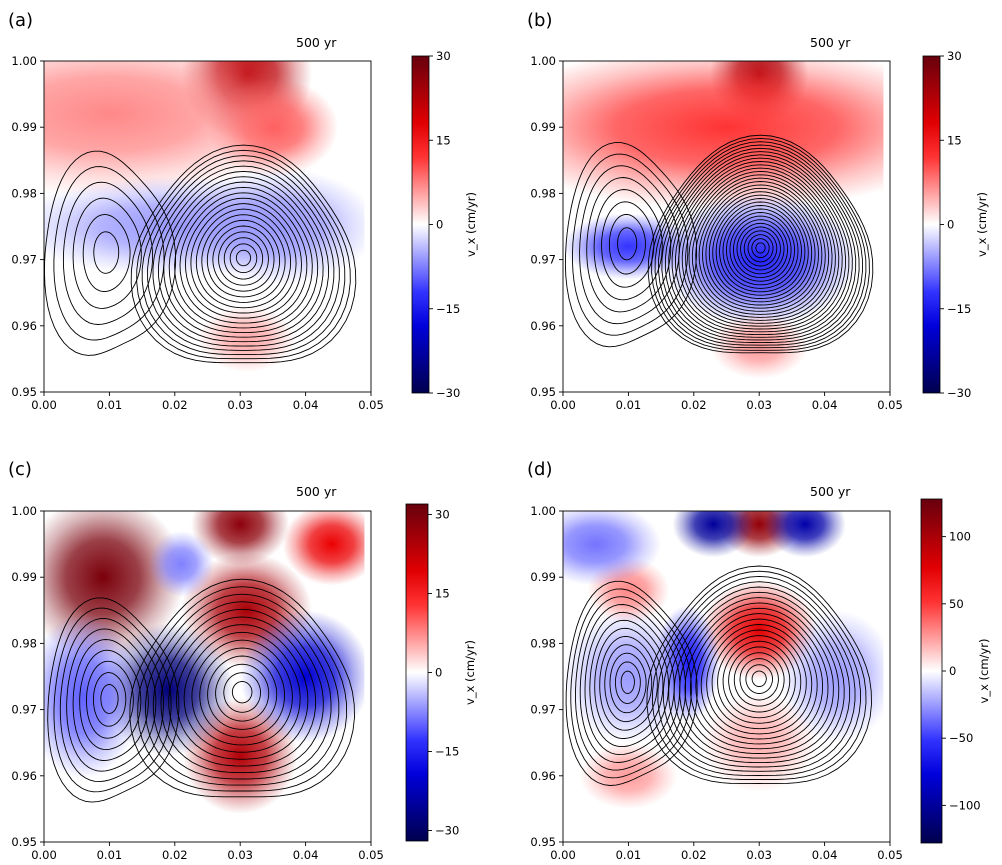 The height and width of the screenshot is (865, 1002). What do you see at coordinates (442, 515) in the screenshot?
I see `colorbar-tick-label: 30` at bounding box center [442, 515].